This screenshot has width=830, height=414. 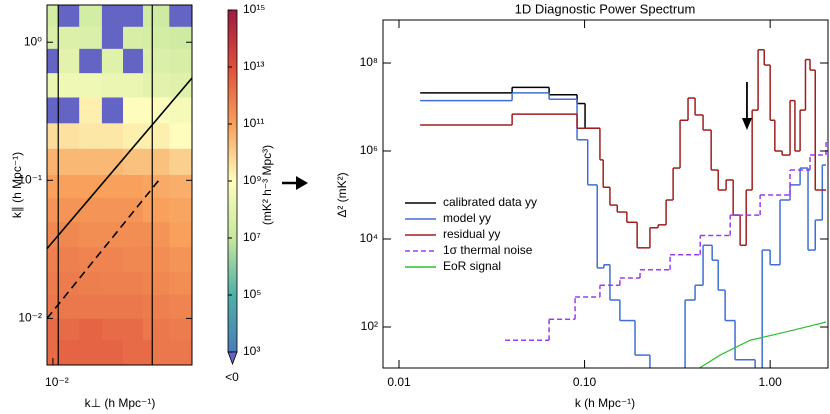 I want to click on colorbar-tick-label: 10¹¹, so click(x=253, y=123).